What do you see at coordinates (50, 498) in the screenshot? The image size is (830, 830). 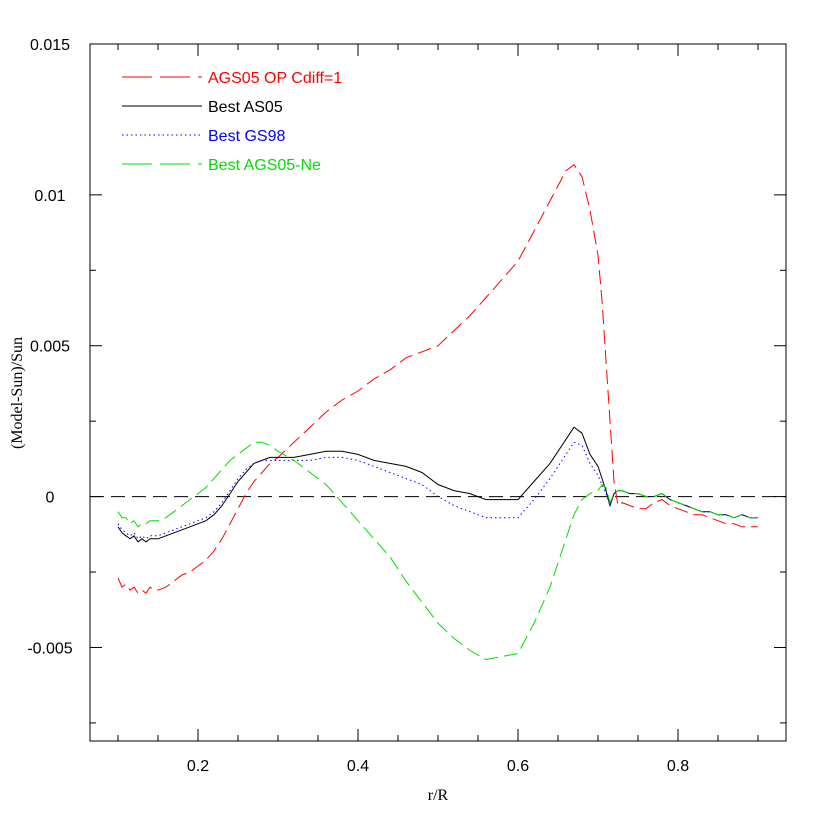 I see `y-tick-label: 0` at bounding box center [50, 498].